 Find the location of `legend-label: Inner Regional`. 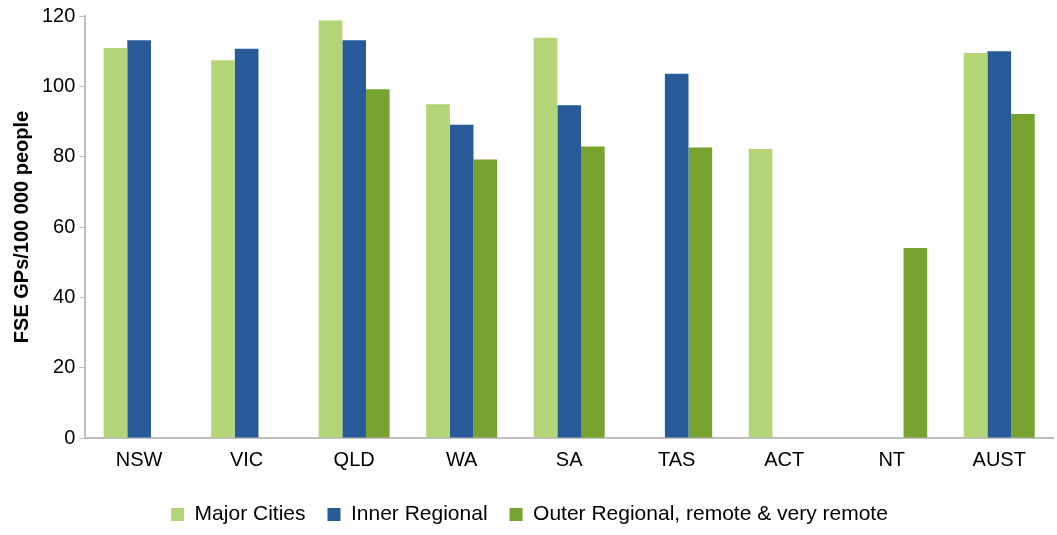

legend-label: Inner Regional is located at coordinates (419, 513).